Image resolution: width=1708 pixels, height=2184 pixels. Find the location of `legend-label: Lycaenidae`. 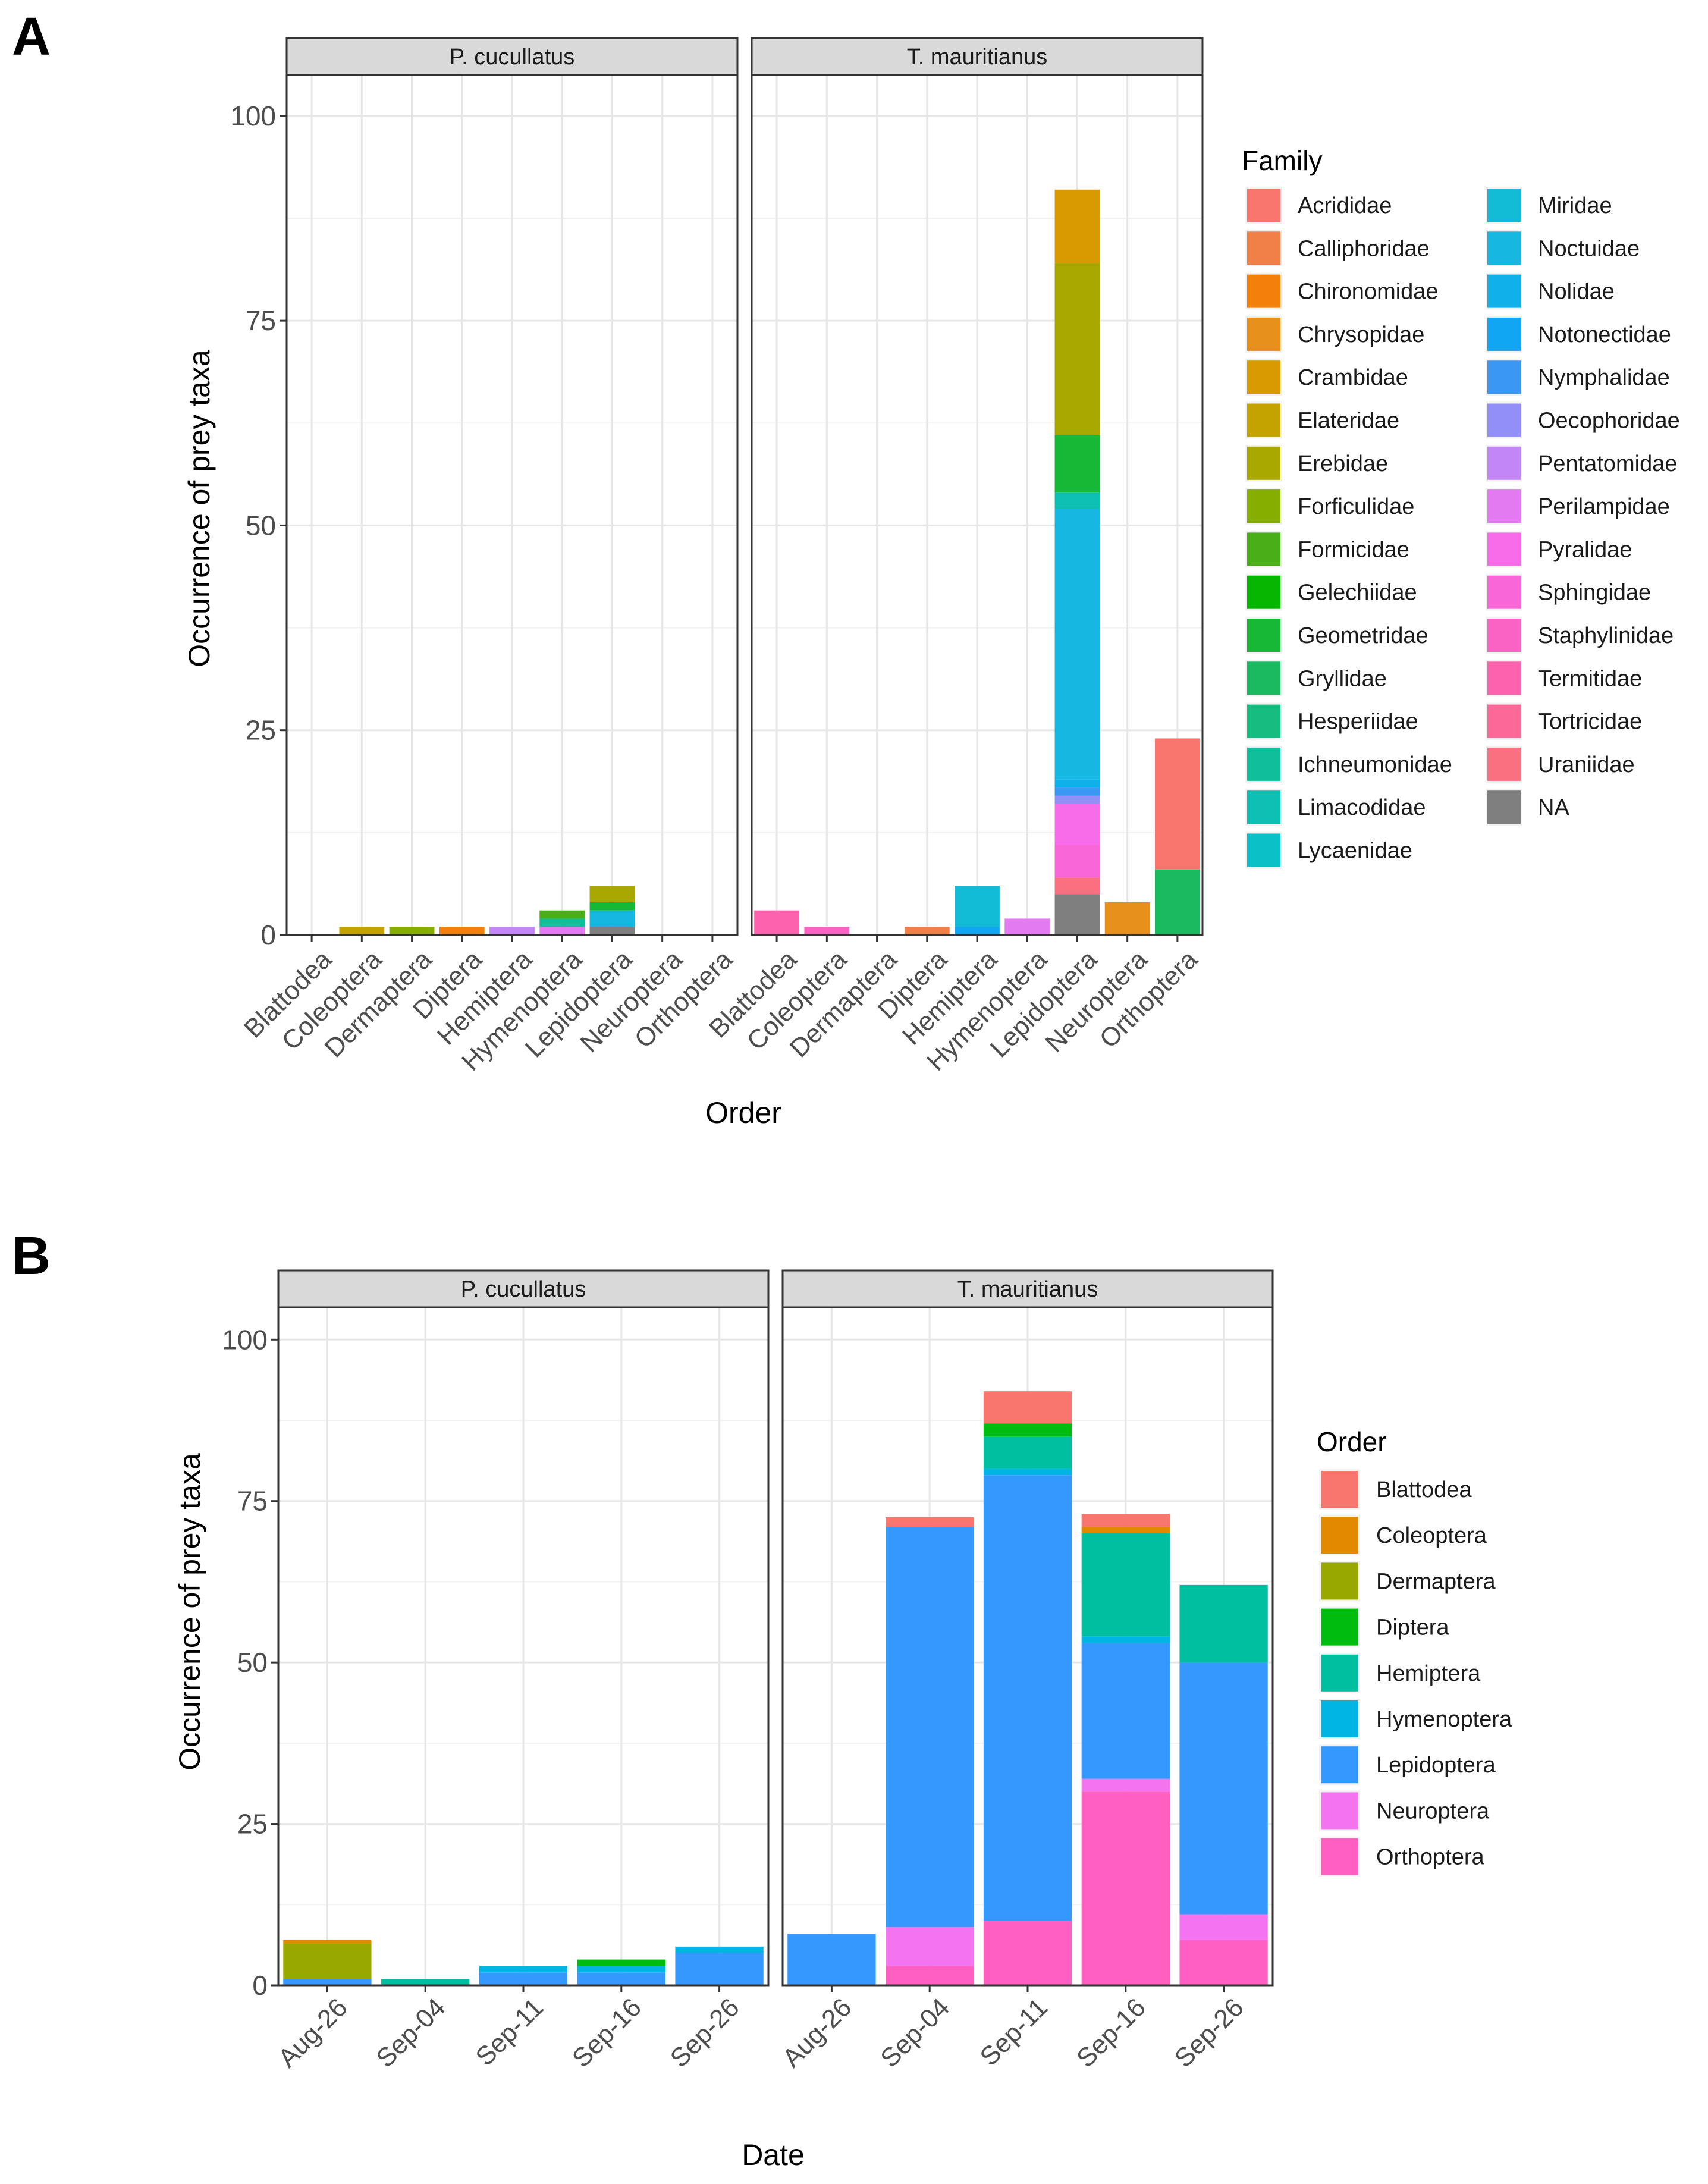

legend-label: Lycaenidae is located at coordinates (1355, 851).